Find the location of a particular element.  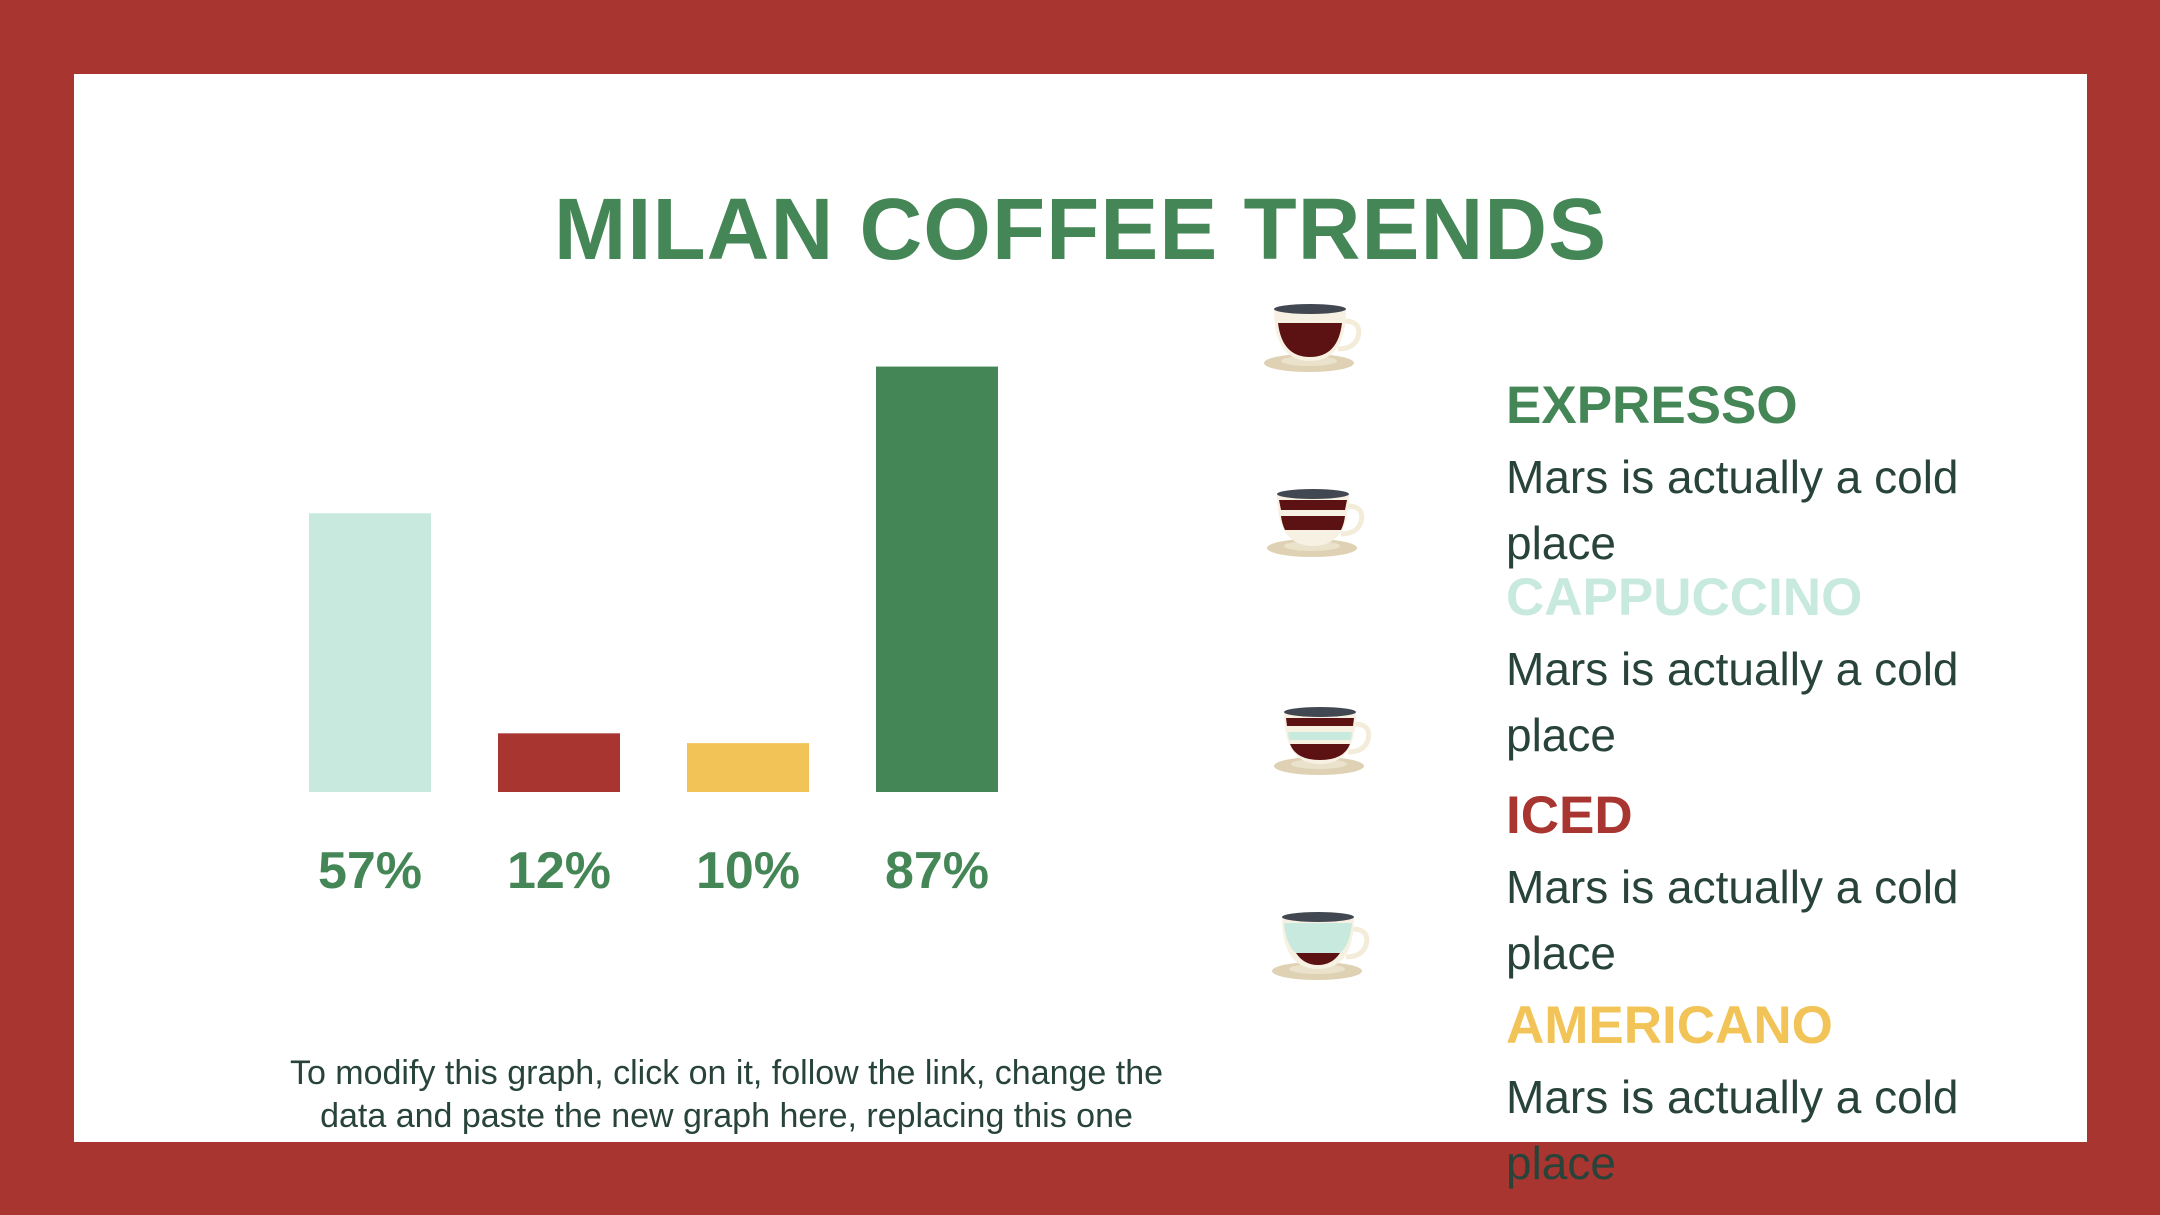

legend-item-cappuccino: CAPPUCCINO Mars is actually a cold place is located at coordinates (1786, 669).